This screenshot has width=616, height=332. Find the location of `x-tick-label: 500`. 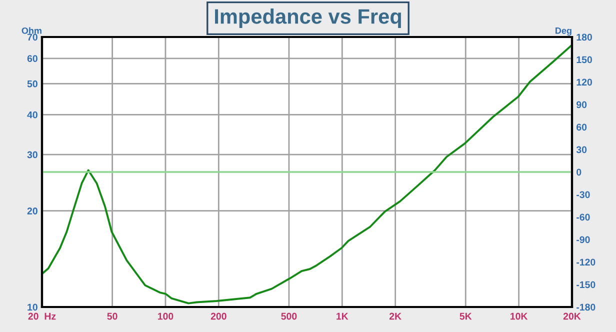

x-tick-label: 500 is located at coordinates (289, 316).